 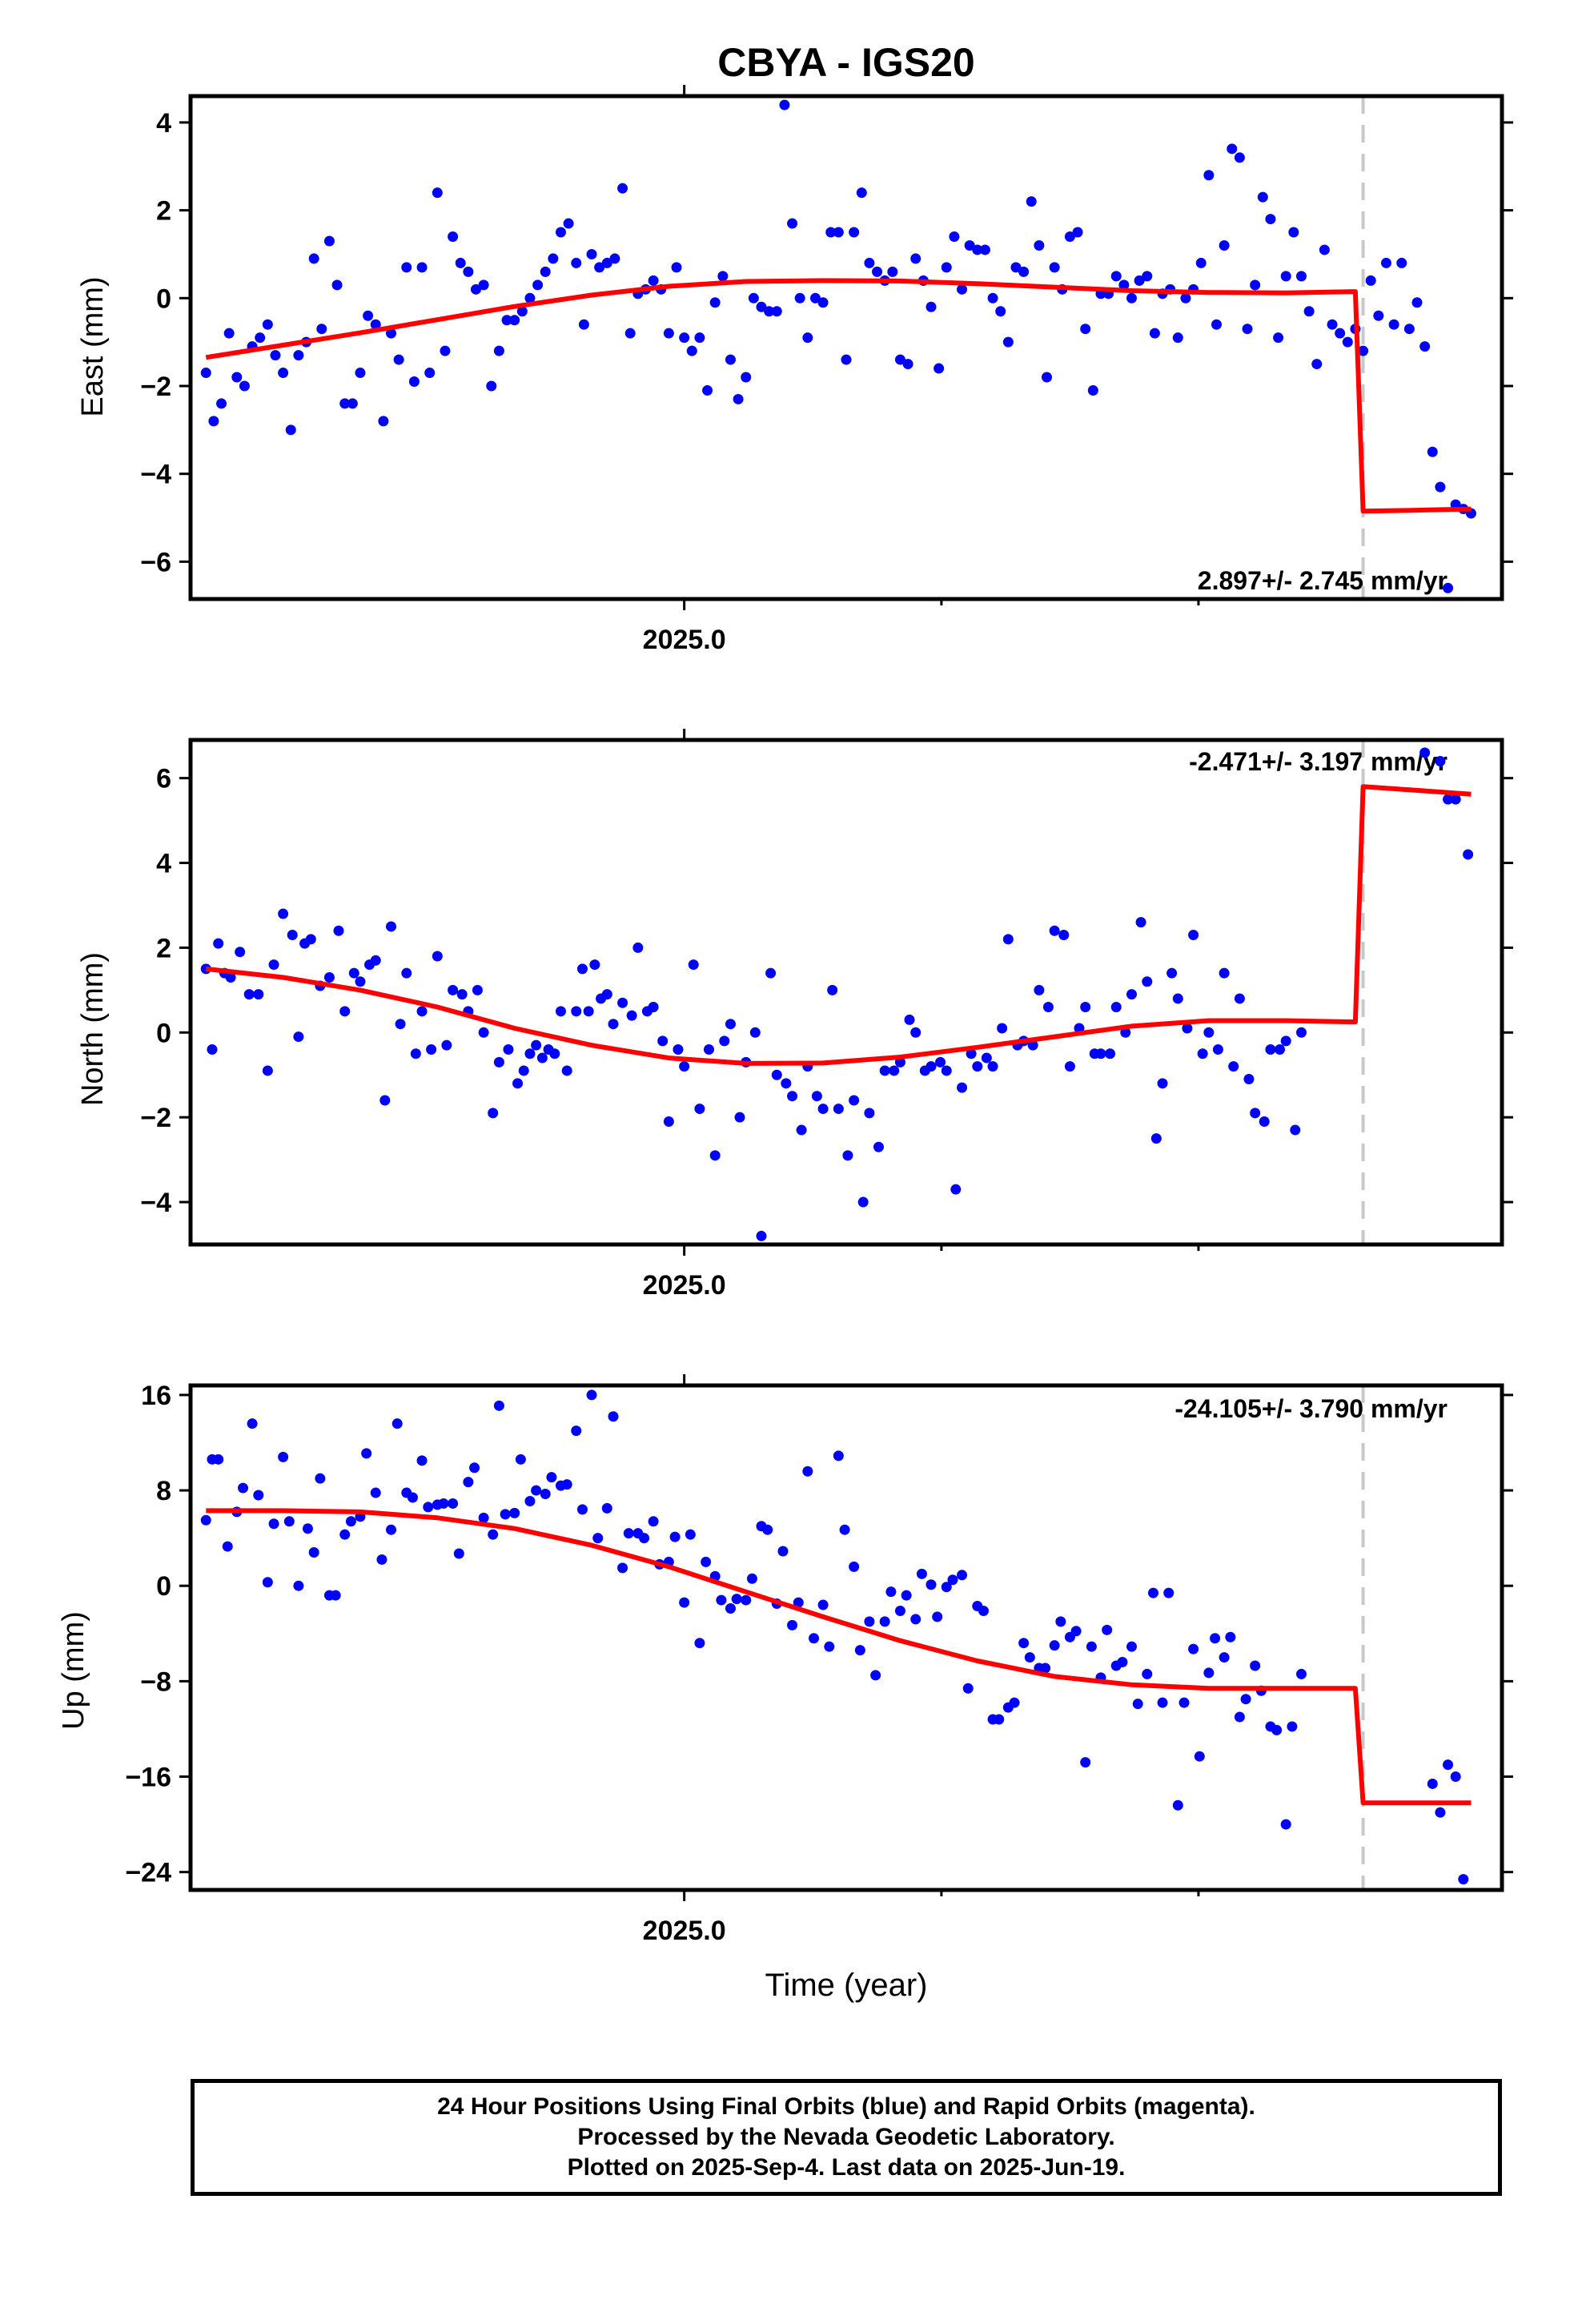 What do you see at coordinates (93, 346) in the screenshot?
I see `east-y-axis-label: East (mm)` at bounding box center [93, 346].